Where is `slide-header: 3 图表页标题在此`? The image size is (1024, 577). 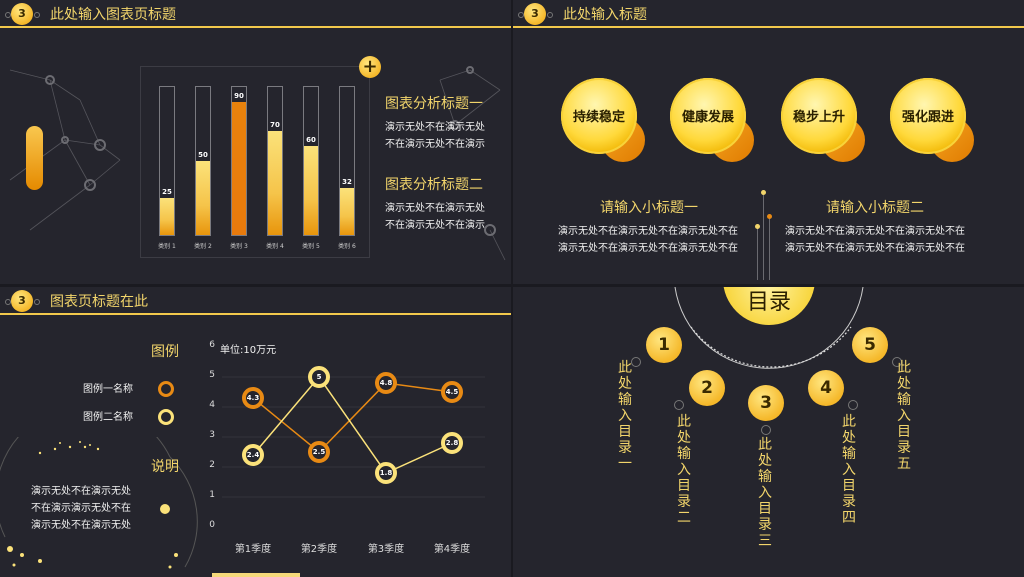 slide-header: 3 图表页标题在此 is located at coordinates (255, 301).